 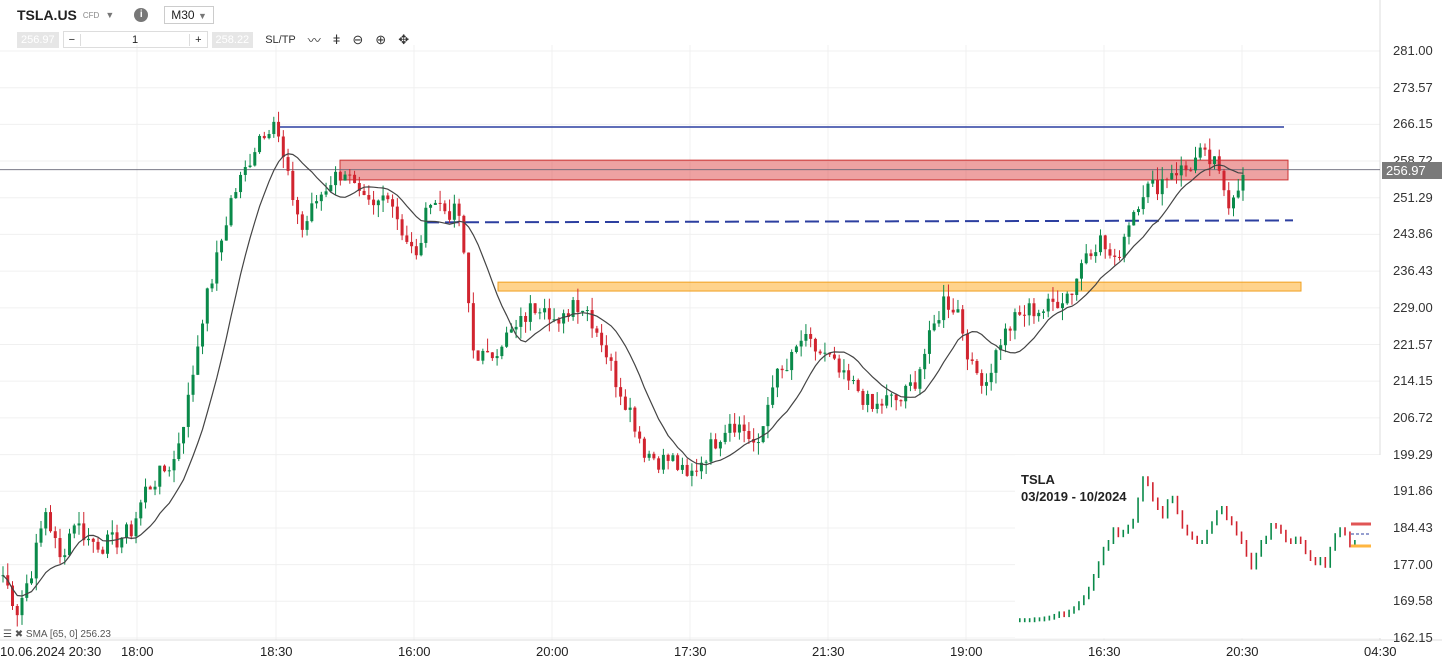 I want to click on symbol-label: TSLA.US, so click(x=47, y=15).